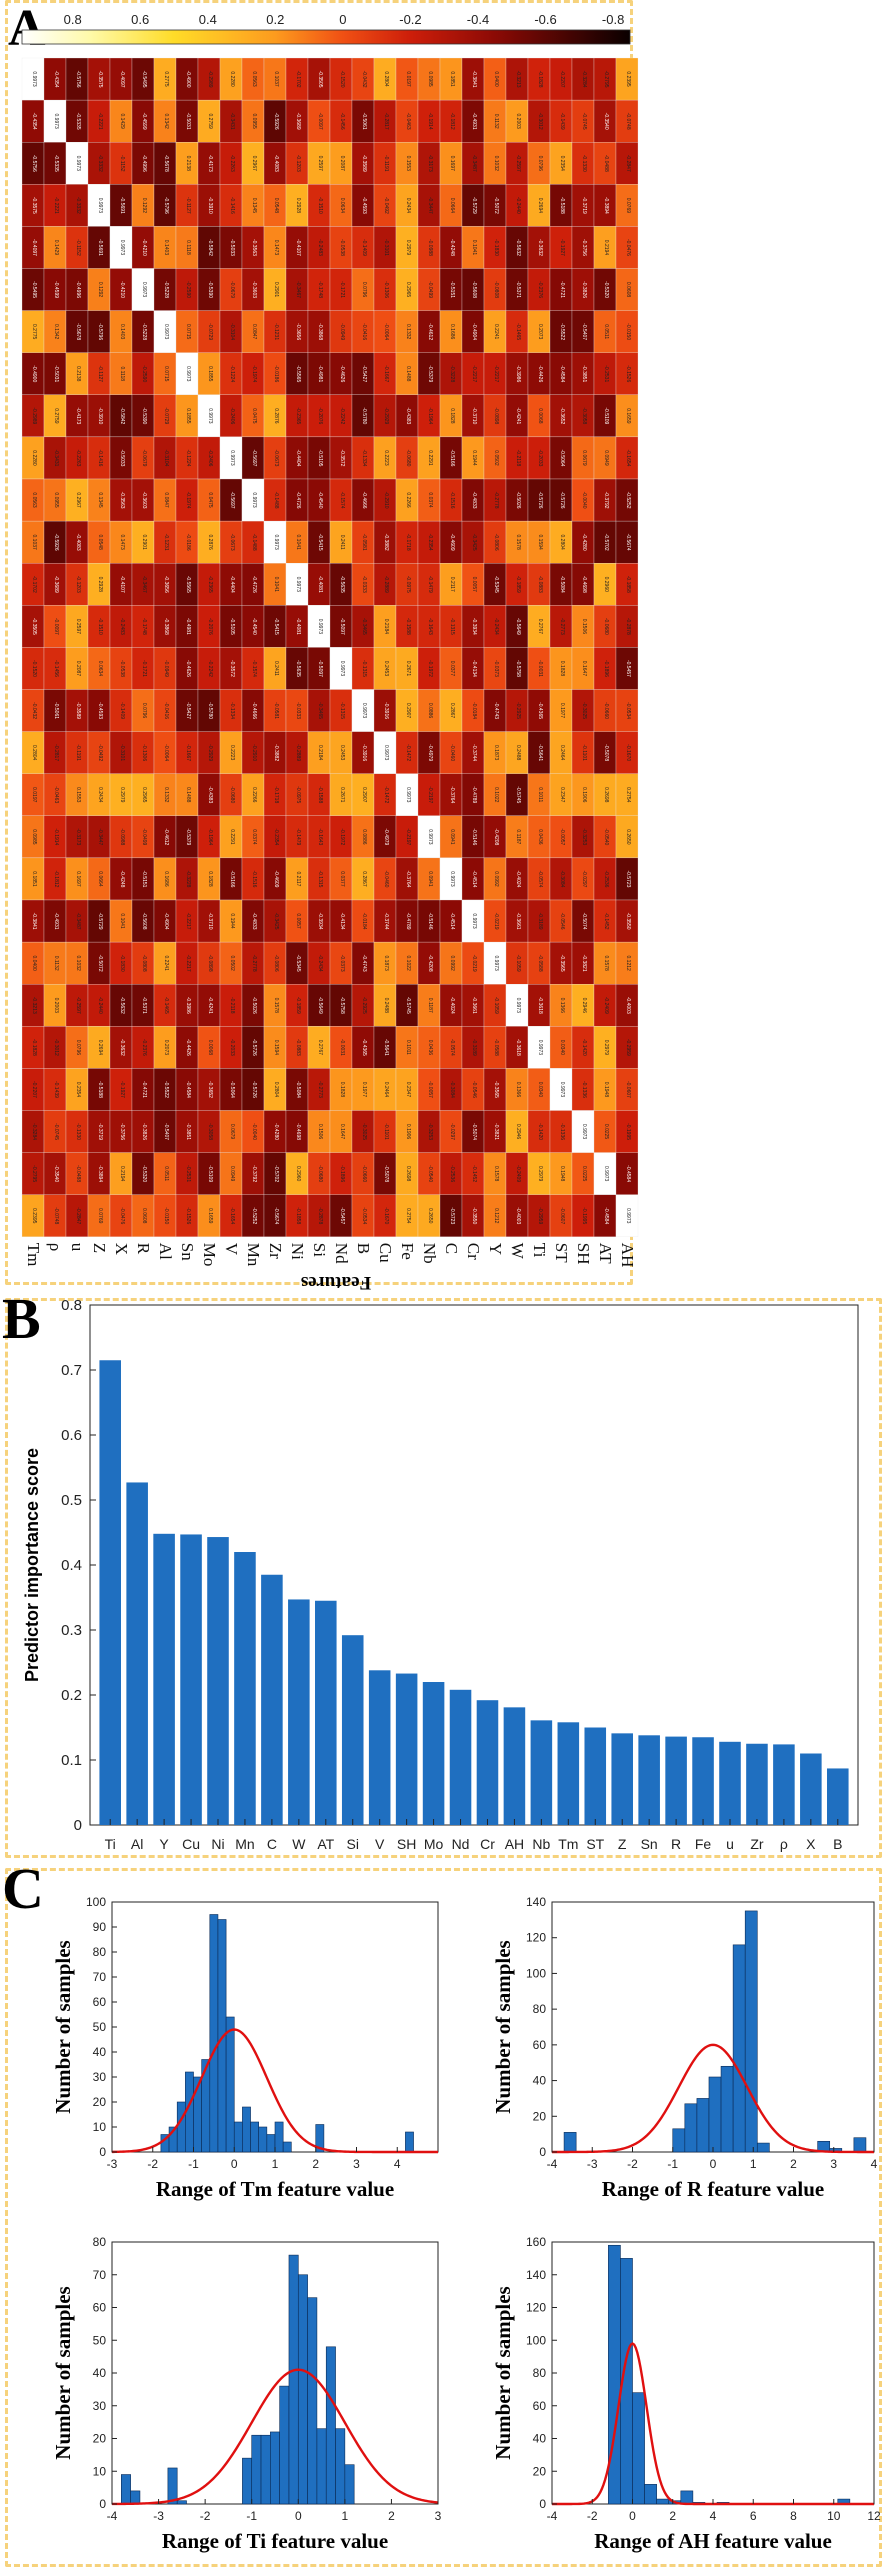 This screenshot has width=888, height=2567. I want to click on heatmap-cell-value: -0.5723, so click(628, 878).